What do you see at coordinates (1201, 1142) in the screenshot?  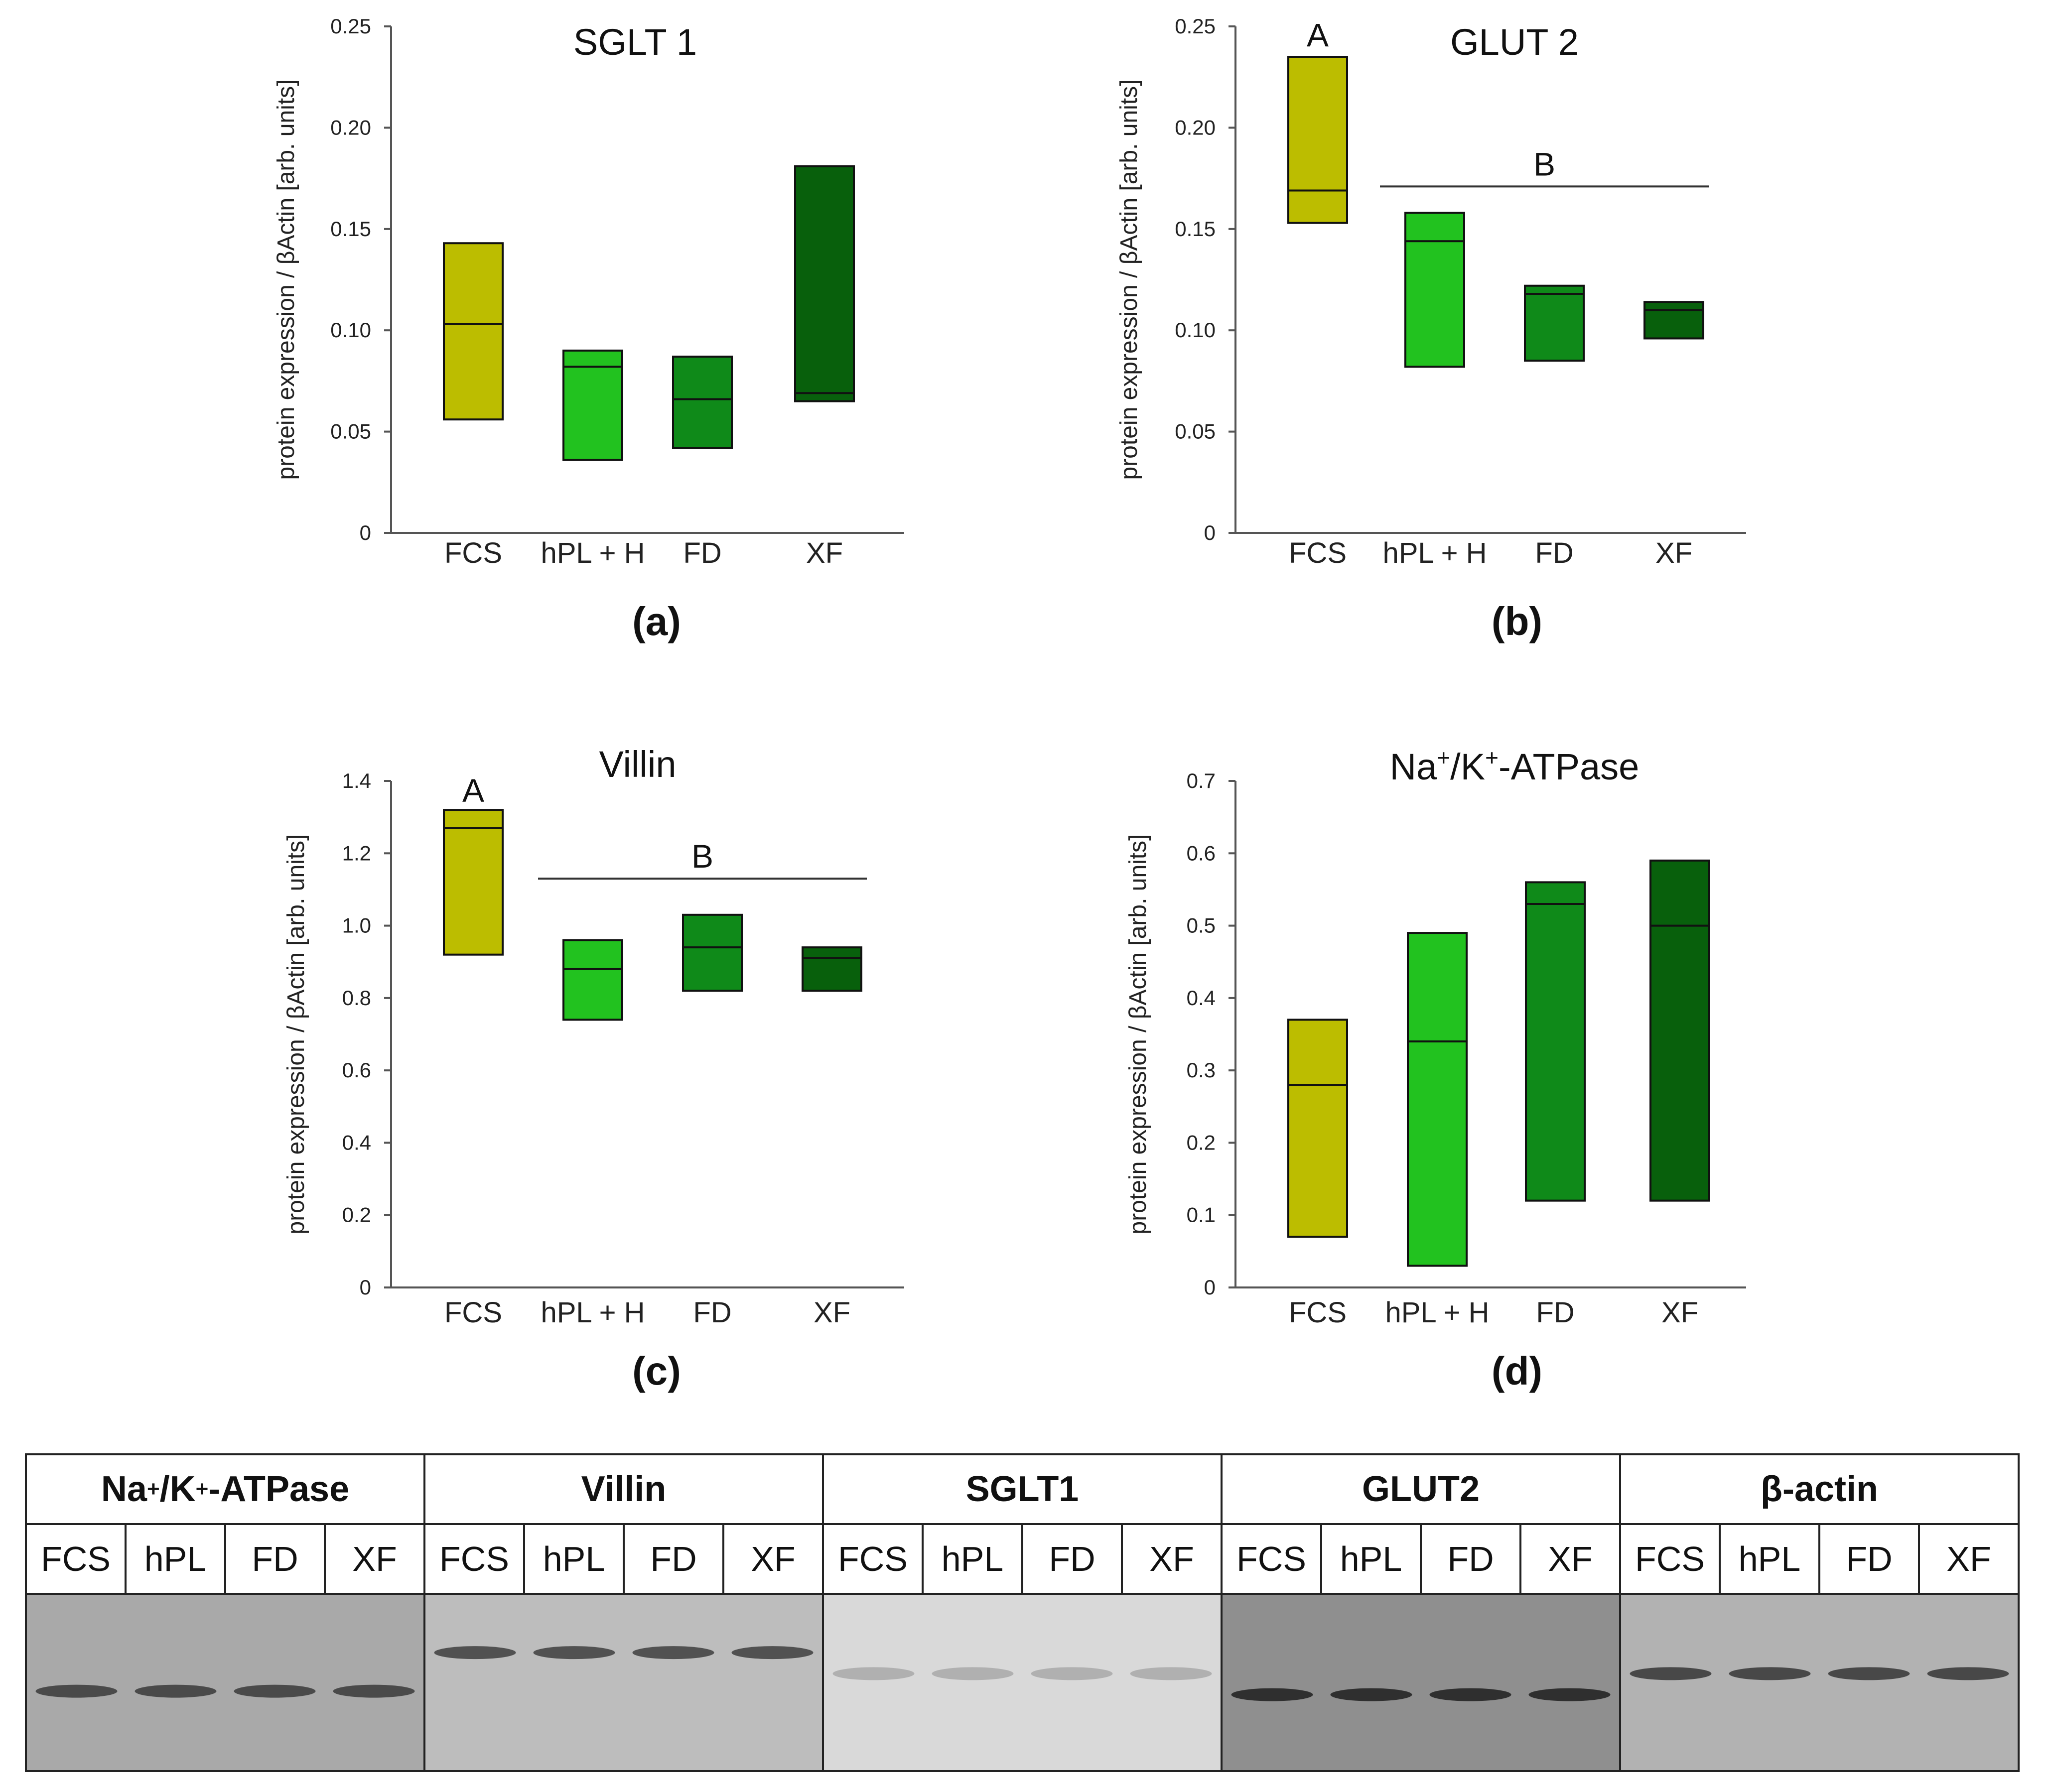 I see `y-tick-label: 0.2` at bounding box center [1201, 1142].